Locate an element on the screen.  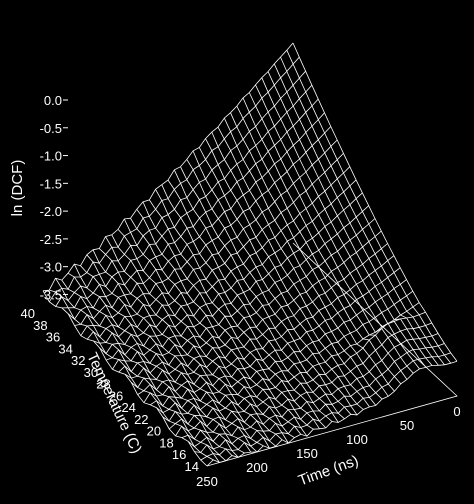
temperature-tick-label: 34 is located at coordinates (65, 348).